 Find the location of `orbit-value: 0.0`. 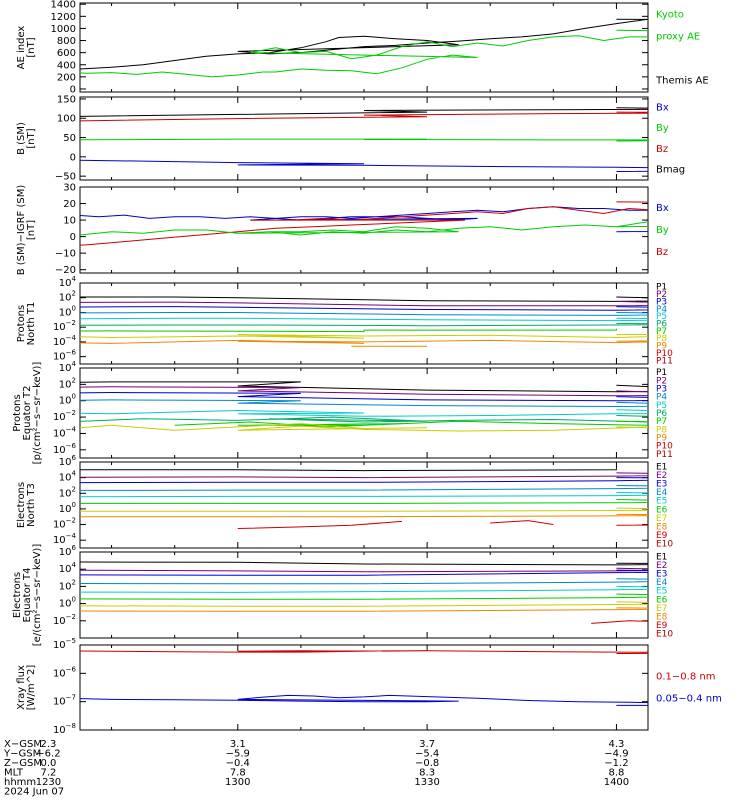

orbit-value: 0.0 is located at coordinates (48, 763).